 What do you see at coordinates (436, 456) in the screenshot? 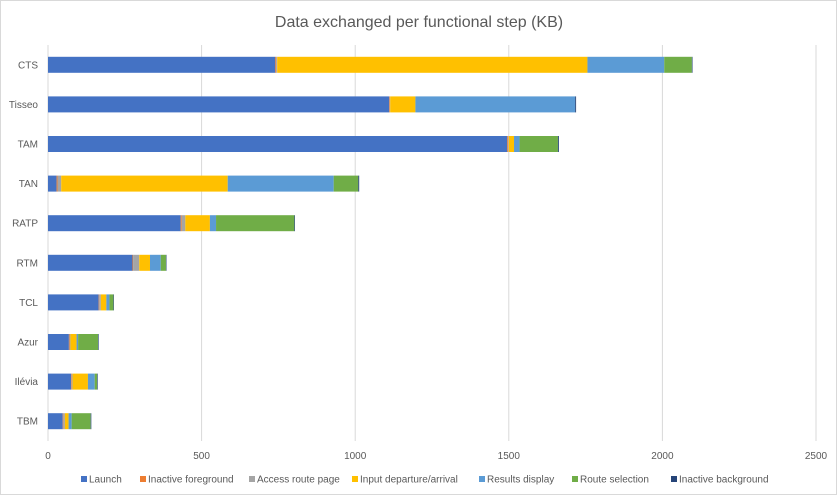
I see `value-axis: 0 500 1000 1500 2000 2500` at bounding box center [436, 456].